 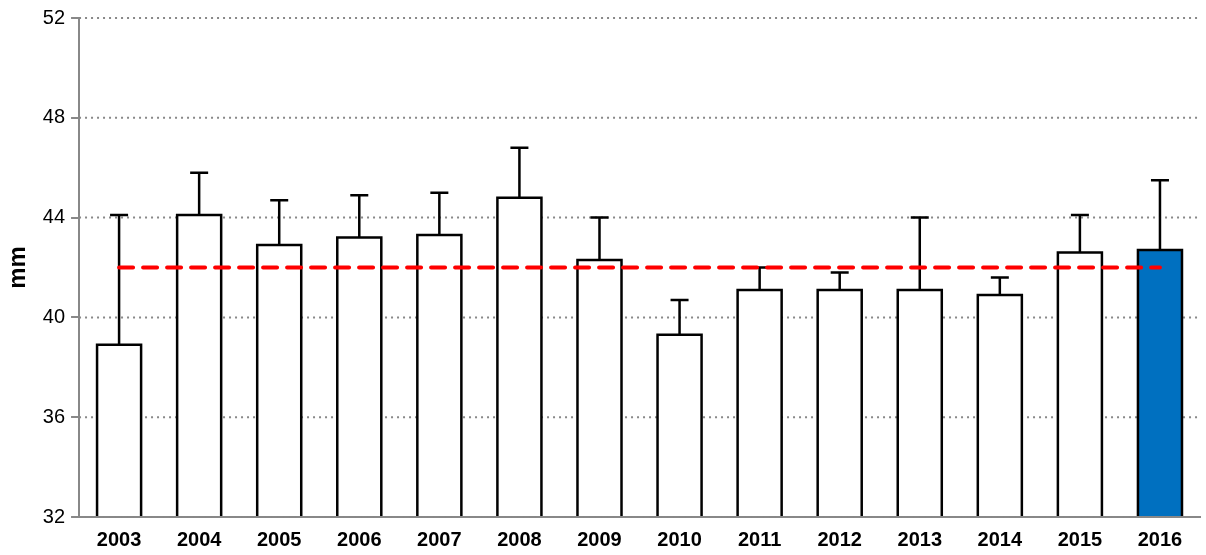 What do you see at coordinates (54, 16) in the screenshot?
I see `y-tick-label: 52` at bounding box center [54, 16].